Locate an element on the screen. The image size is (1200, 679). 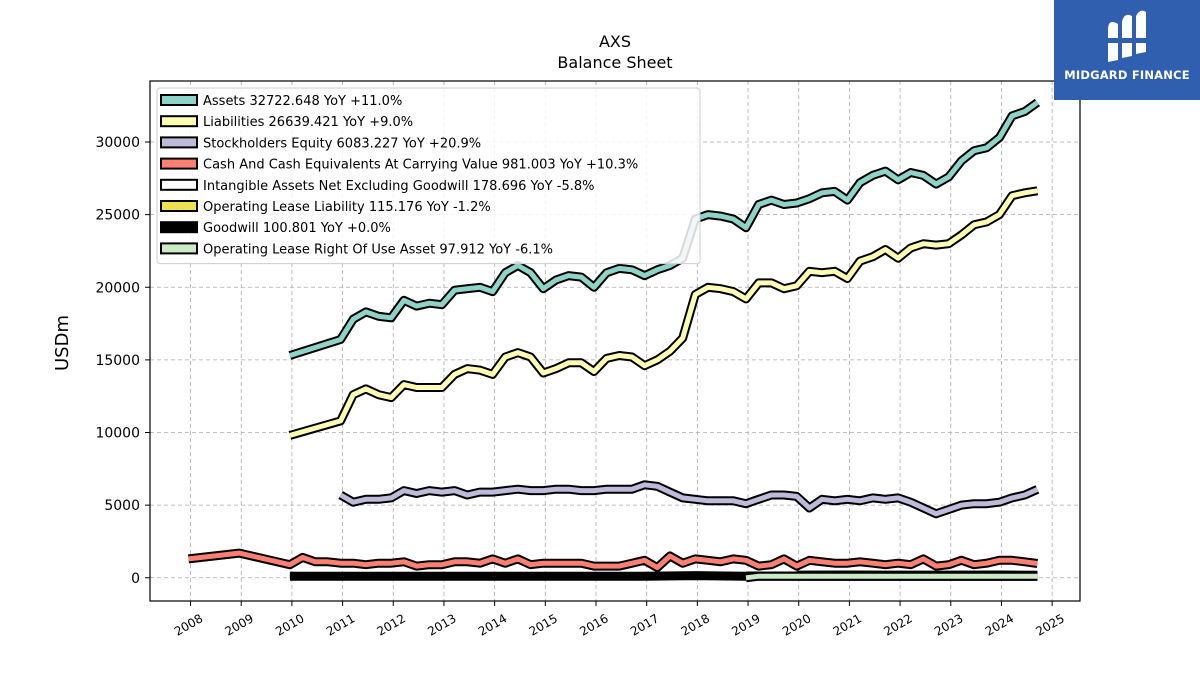
x-tick-label: 2025 is located at coordinates (1049, 624).